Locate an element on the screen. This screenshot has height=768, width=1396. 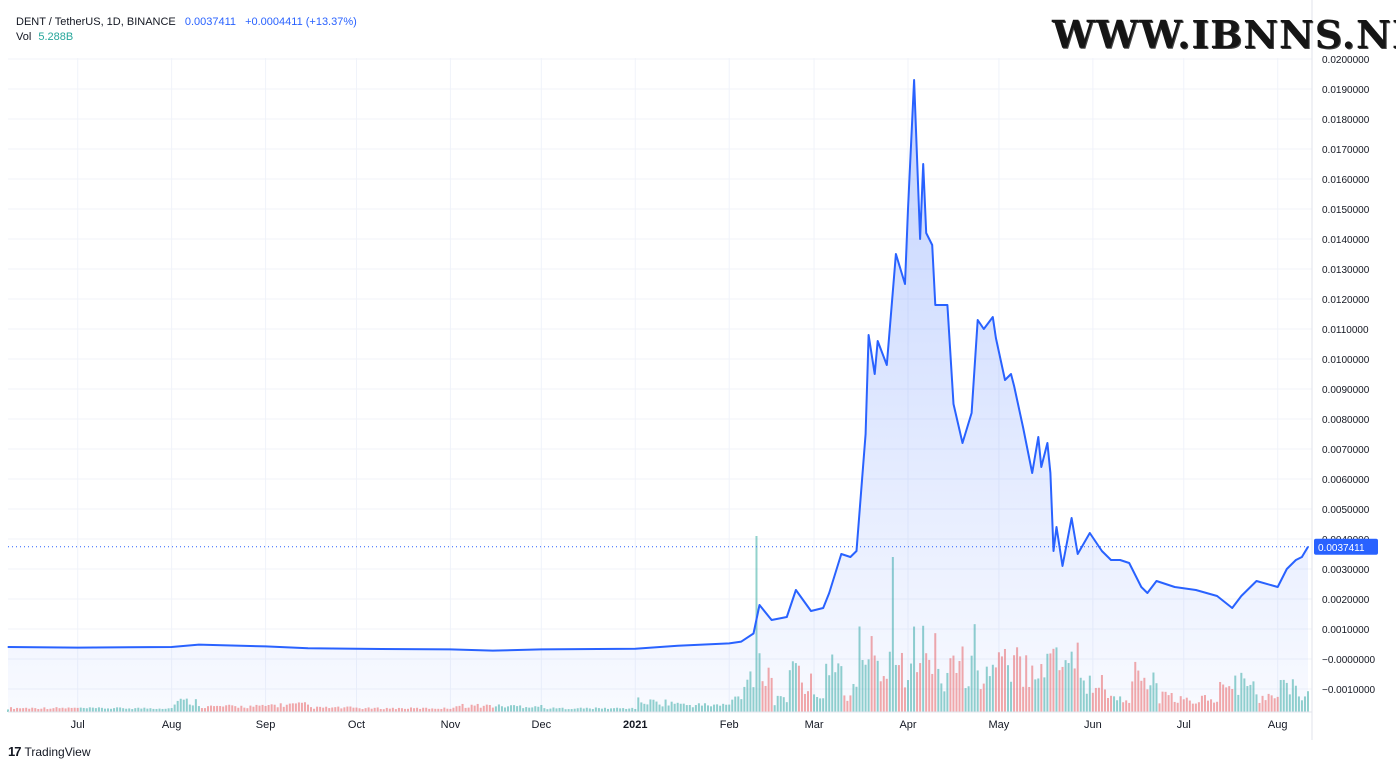
watermark-text: WWW.IBNNS.NET is located at coordinates (1224, 34).